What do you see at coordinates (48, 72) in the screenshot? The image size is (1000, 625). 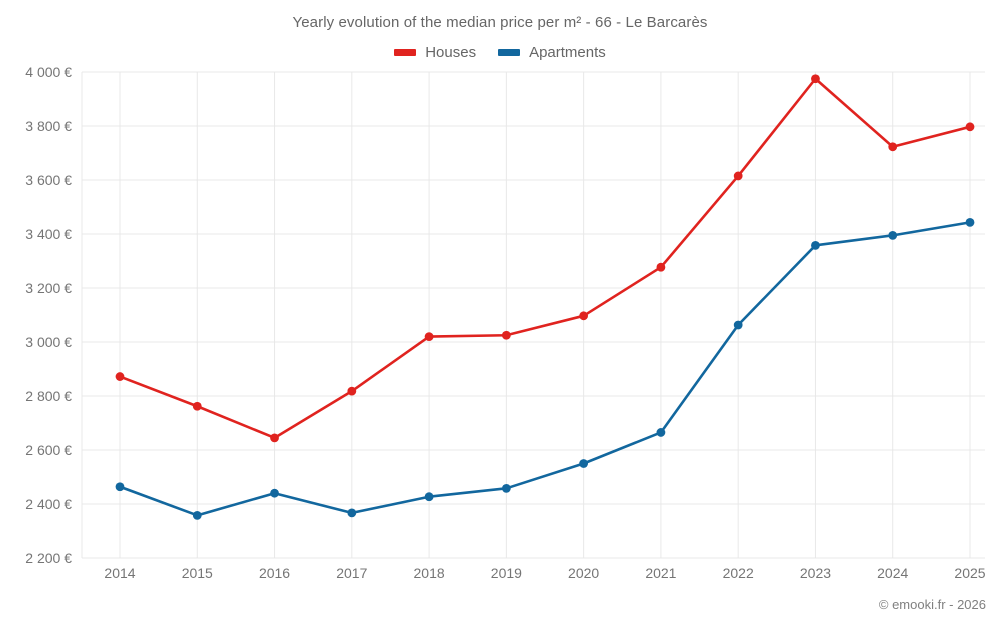 I see `y-axis-tick-label: 4 000 €` at bounding box center [48, 72].